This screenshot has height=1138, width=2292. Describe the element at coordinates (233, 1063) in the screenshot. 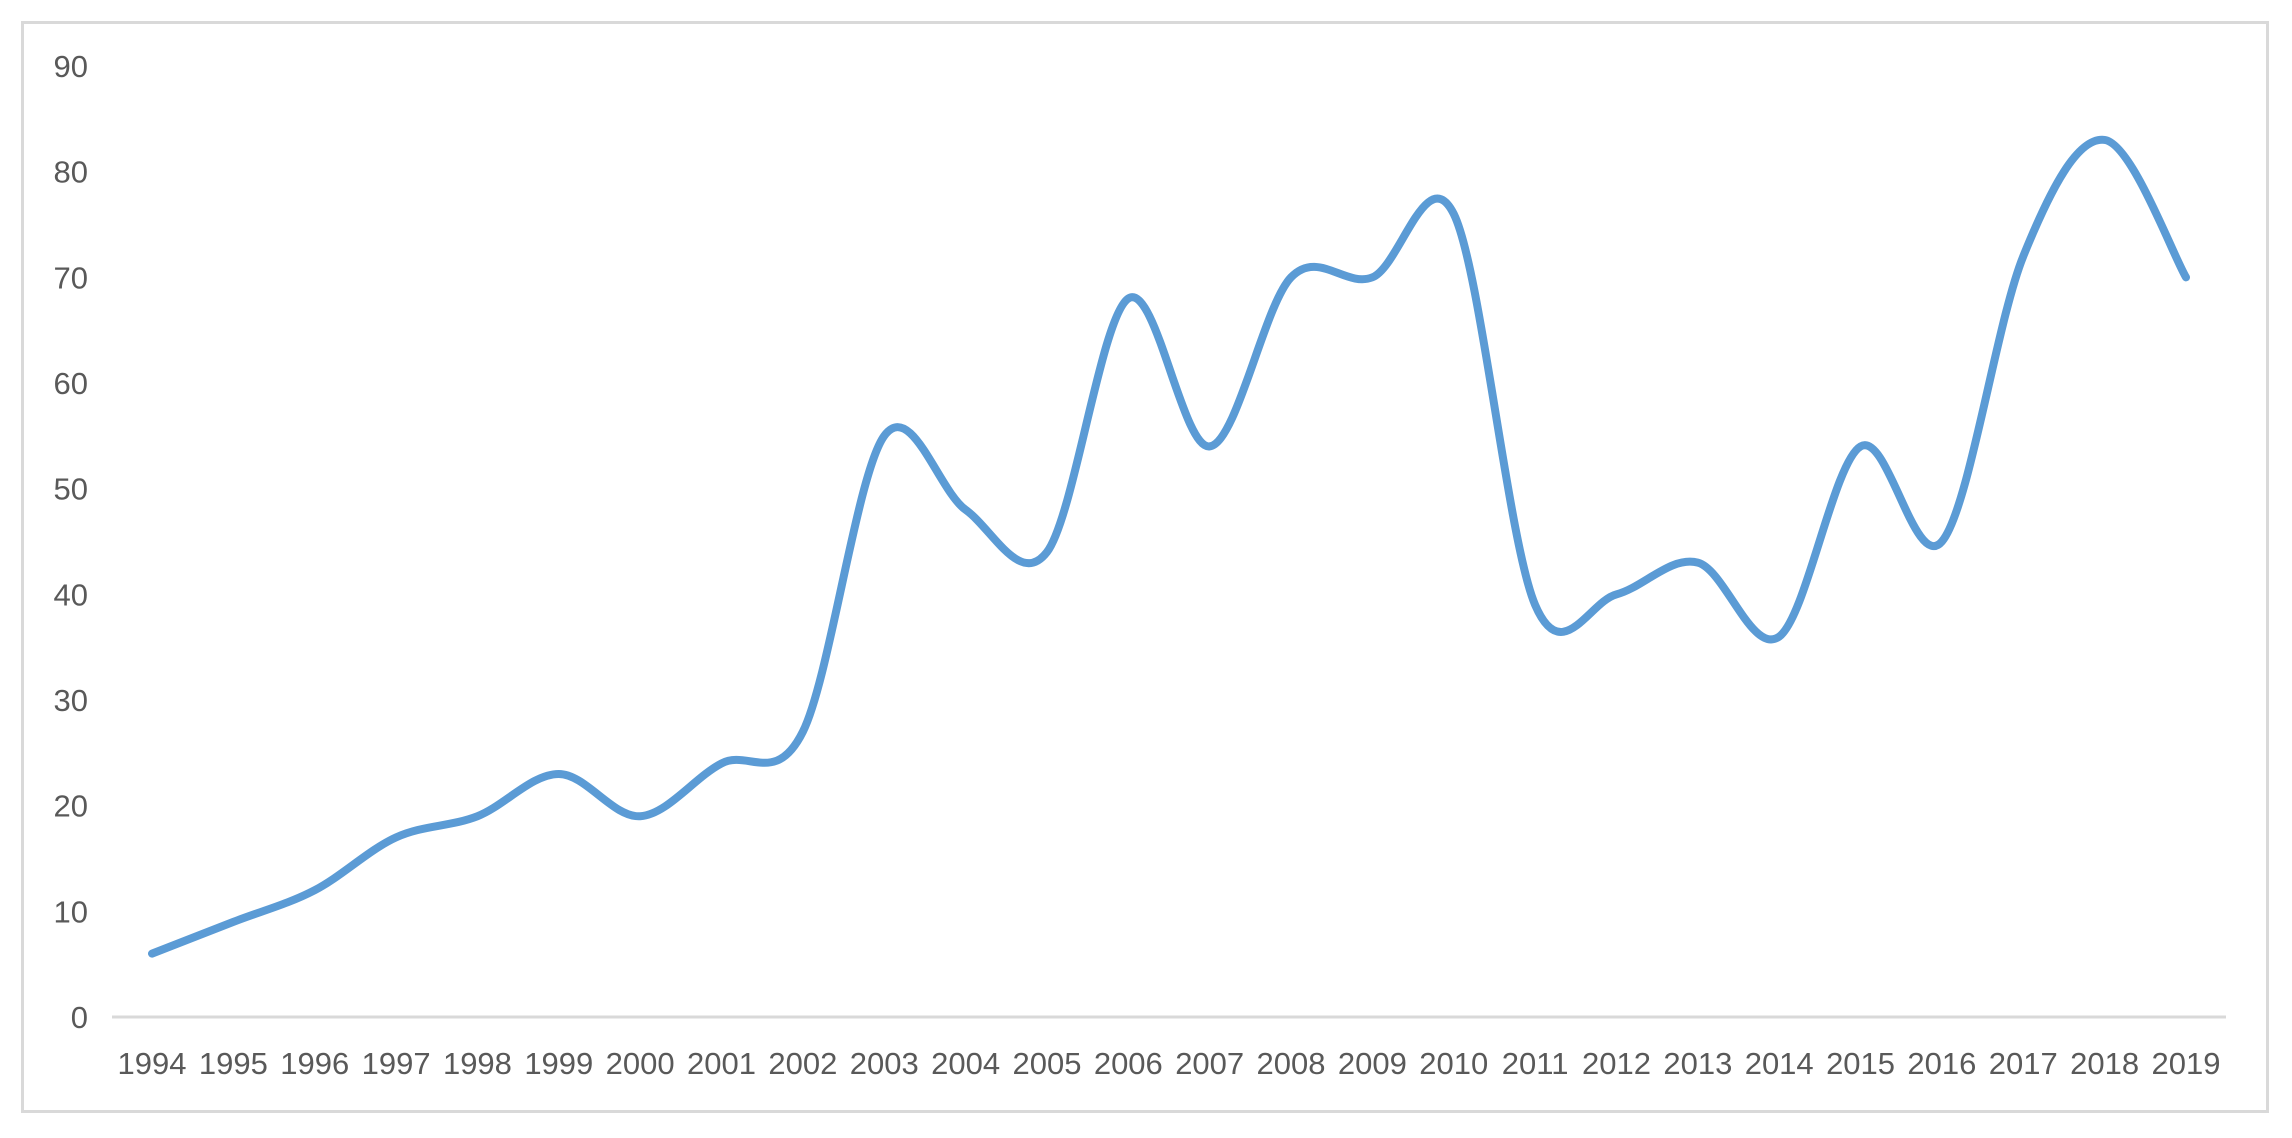

I see `x-tick-label: 1995` at that location.